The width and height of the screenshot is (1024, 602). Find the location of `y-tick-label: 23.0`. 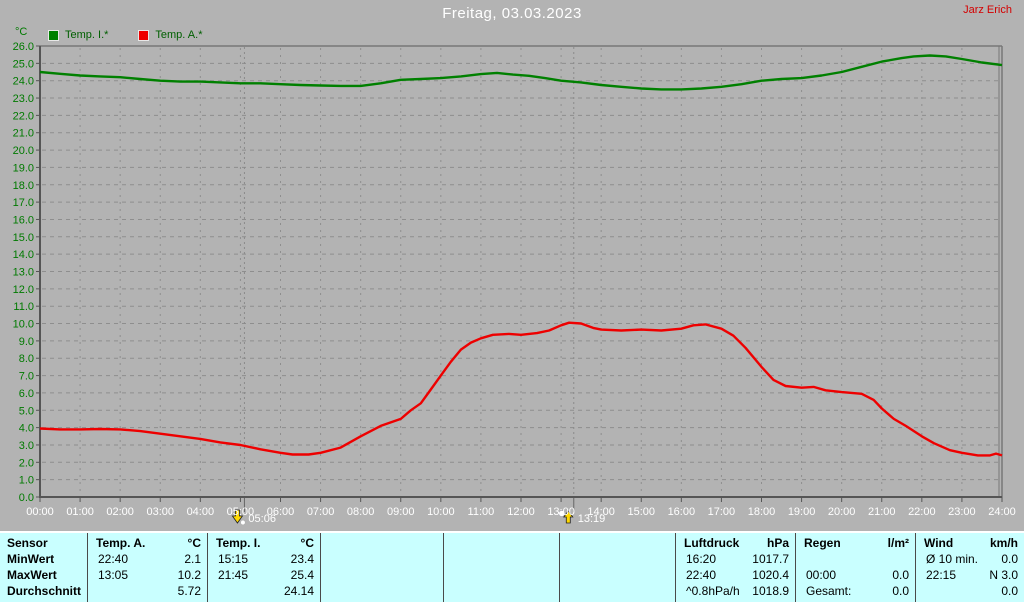

y-tick-label: 23.0 is located at coordinates (23, 99).